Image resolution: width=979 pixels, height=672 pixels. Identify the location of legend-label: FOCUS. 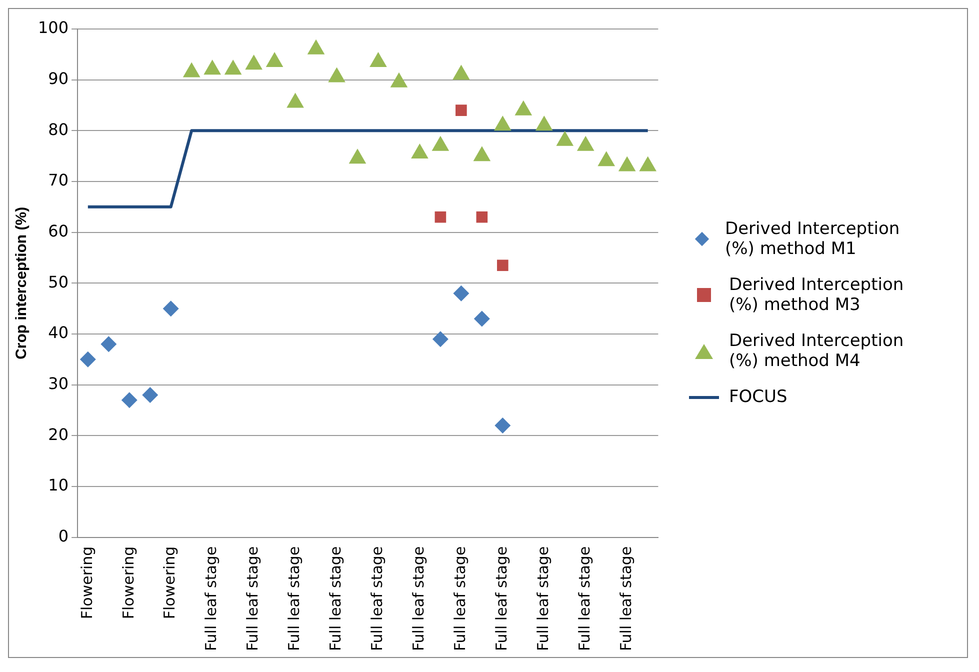
(758, 397).